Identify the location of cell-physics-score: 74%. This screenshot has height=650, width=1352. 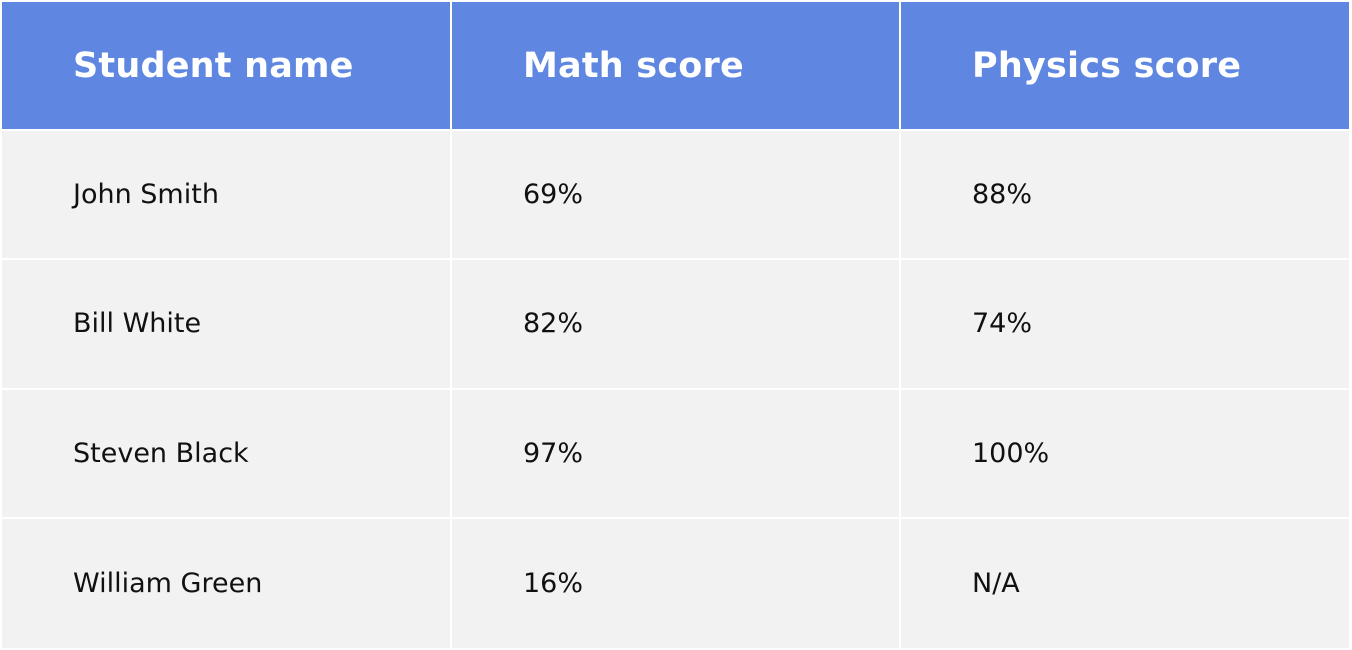
(1125, 325).